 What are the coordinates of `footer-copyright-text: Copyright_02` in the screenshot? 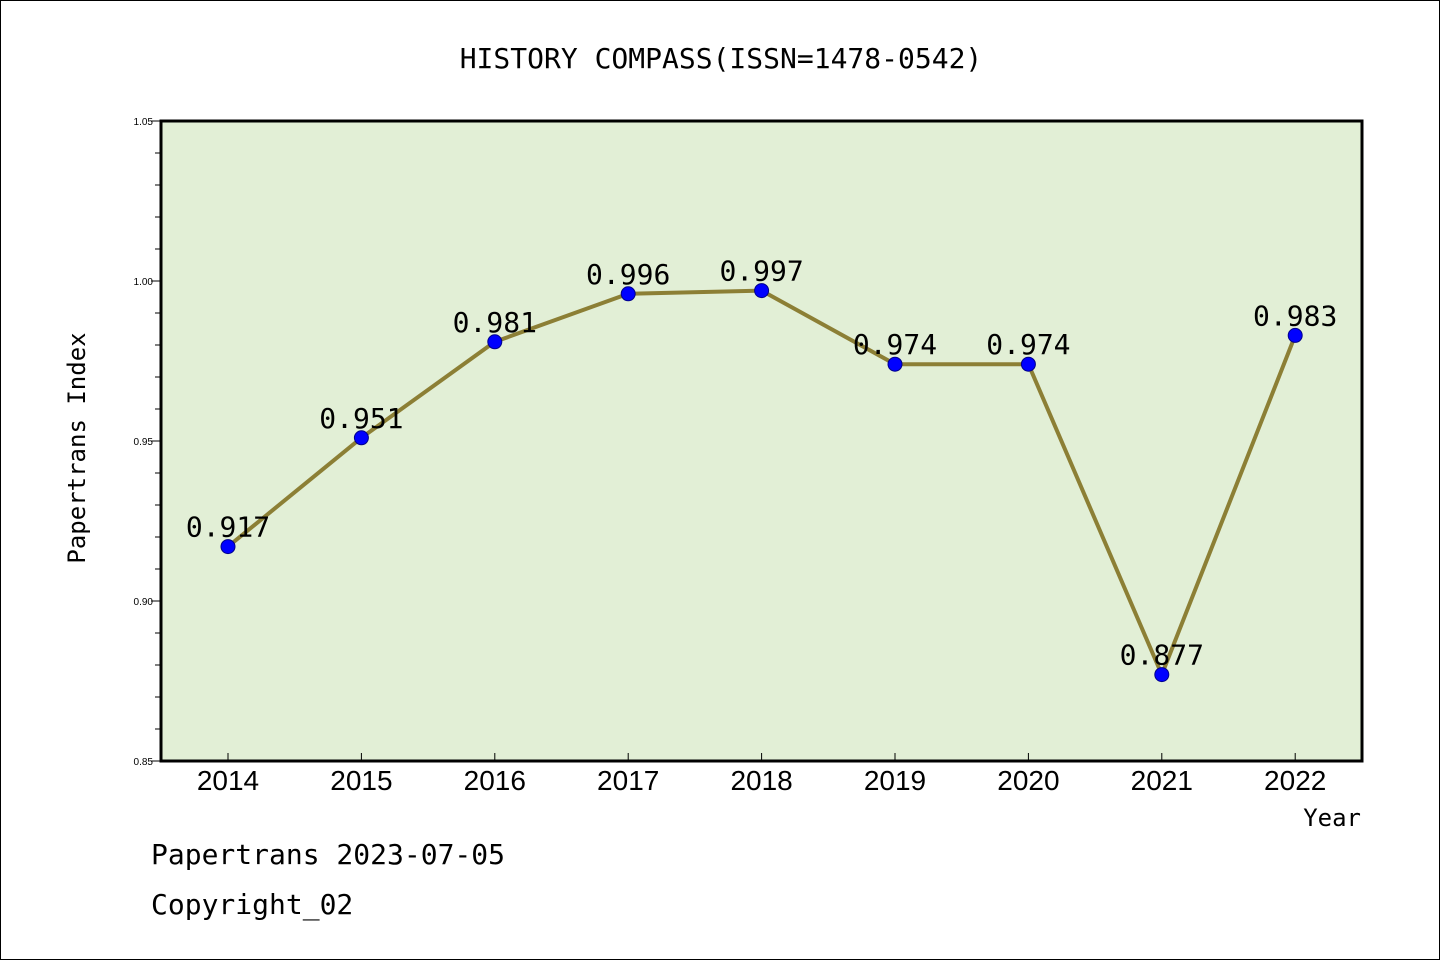 It's located at (252, 905).